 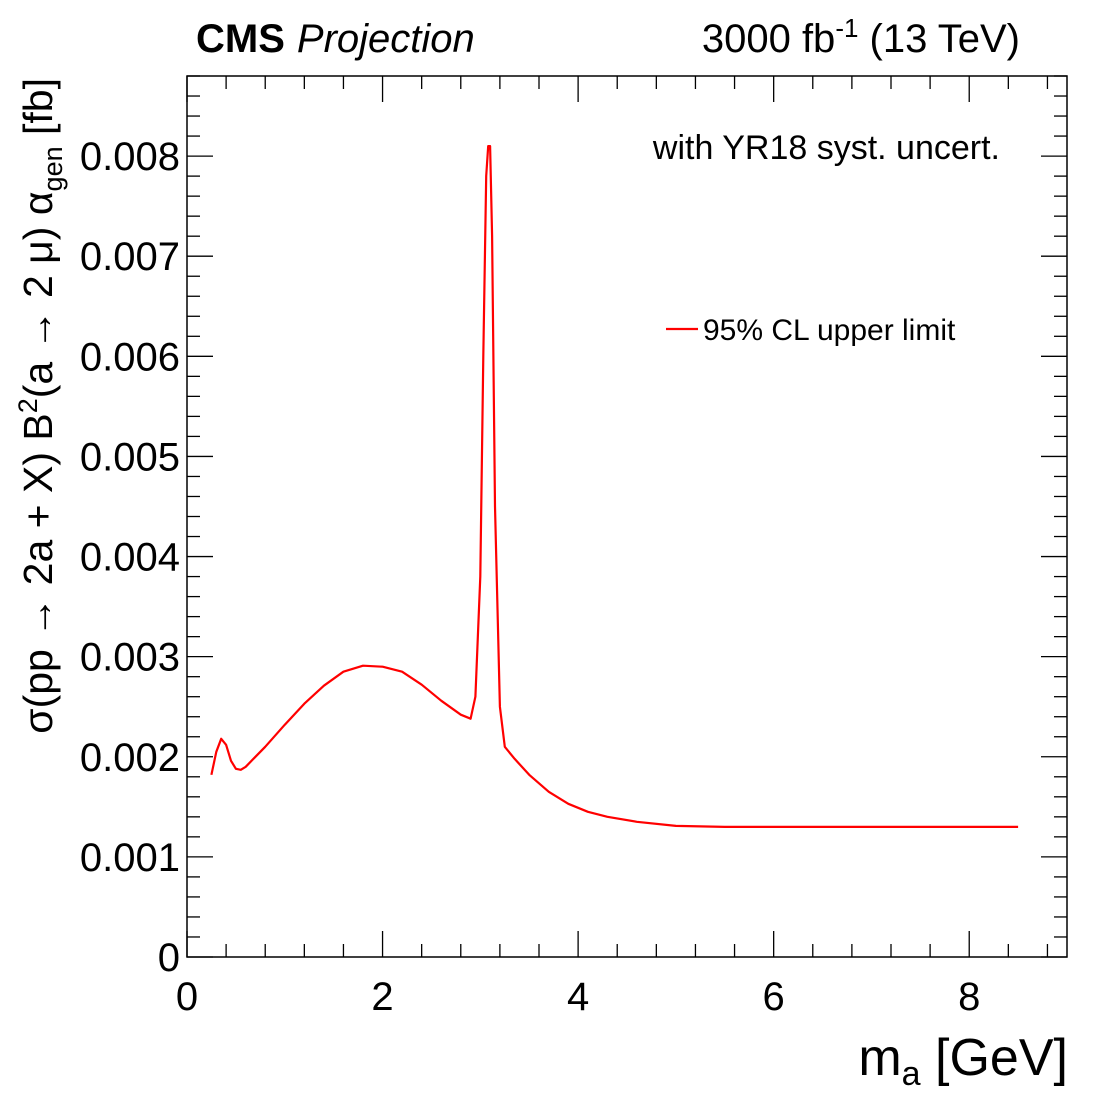 I want to click on x-axis-title-unit: [GeV], so click(x=994, y=1058).